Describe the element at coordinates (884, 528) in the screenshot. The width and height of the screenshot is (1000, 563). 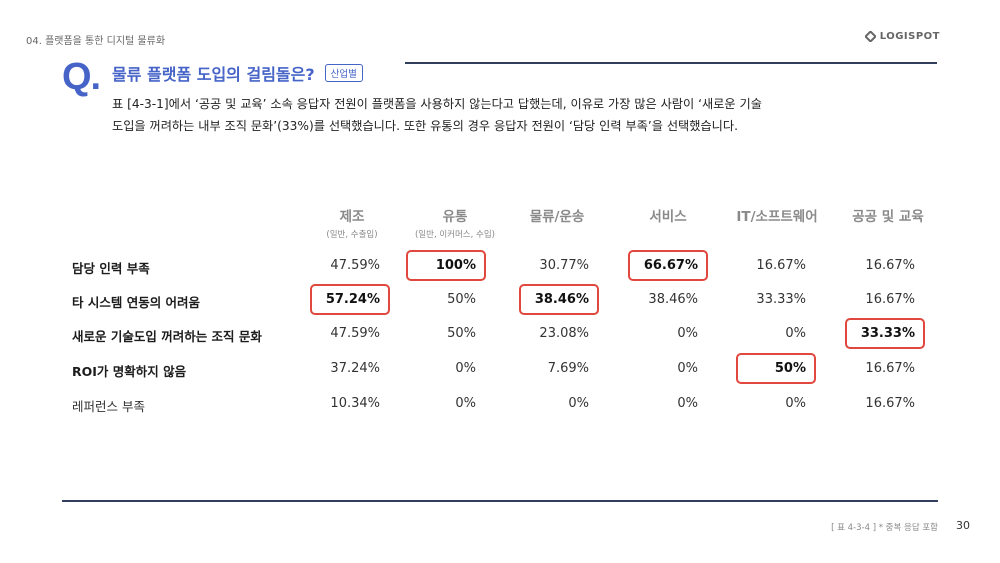
I see `table-footnote: [ 표 4-3-4 ] * 중복 응답 포함` at that location.